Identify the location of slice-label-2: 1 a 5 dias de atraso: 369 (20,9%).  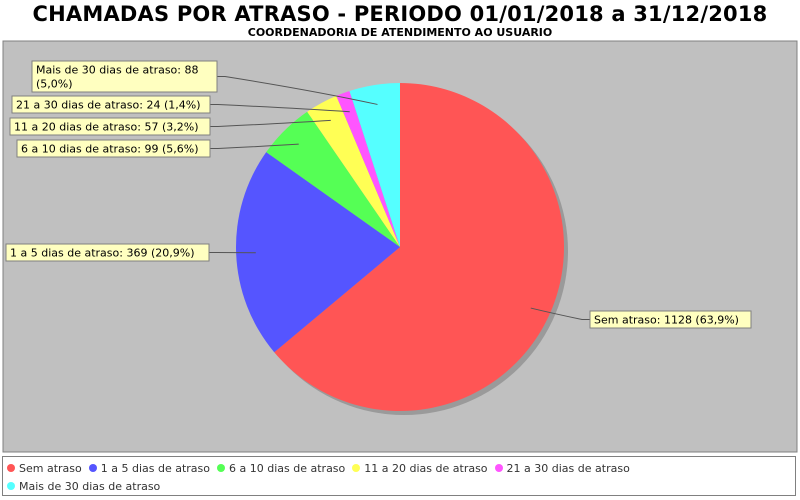
(107, 252).